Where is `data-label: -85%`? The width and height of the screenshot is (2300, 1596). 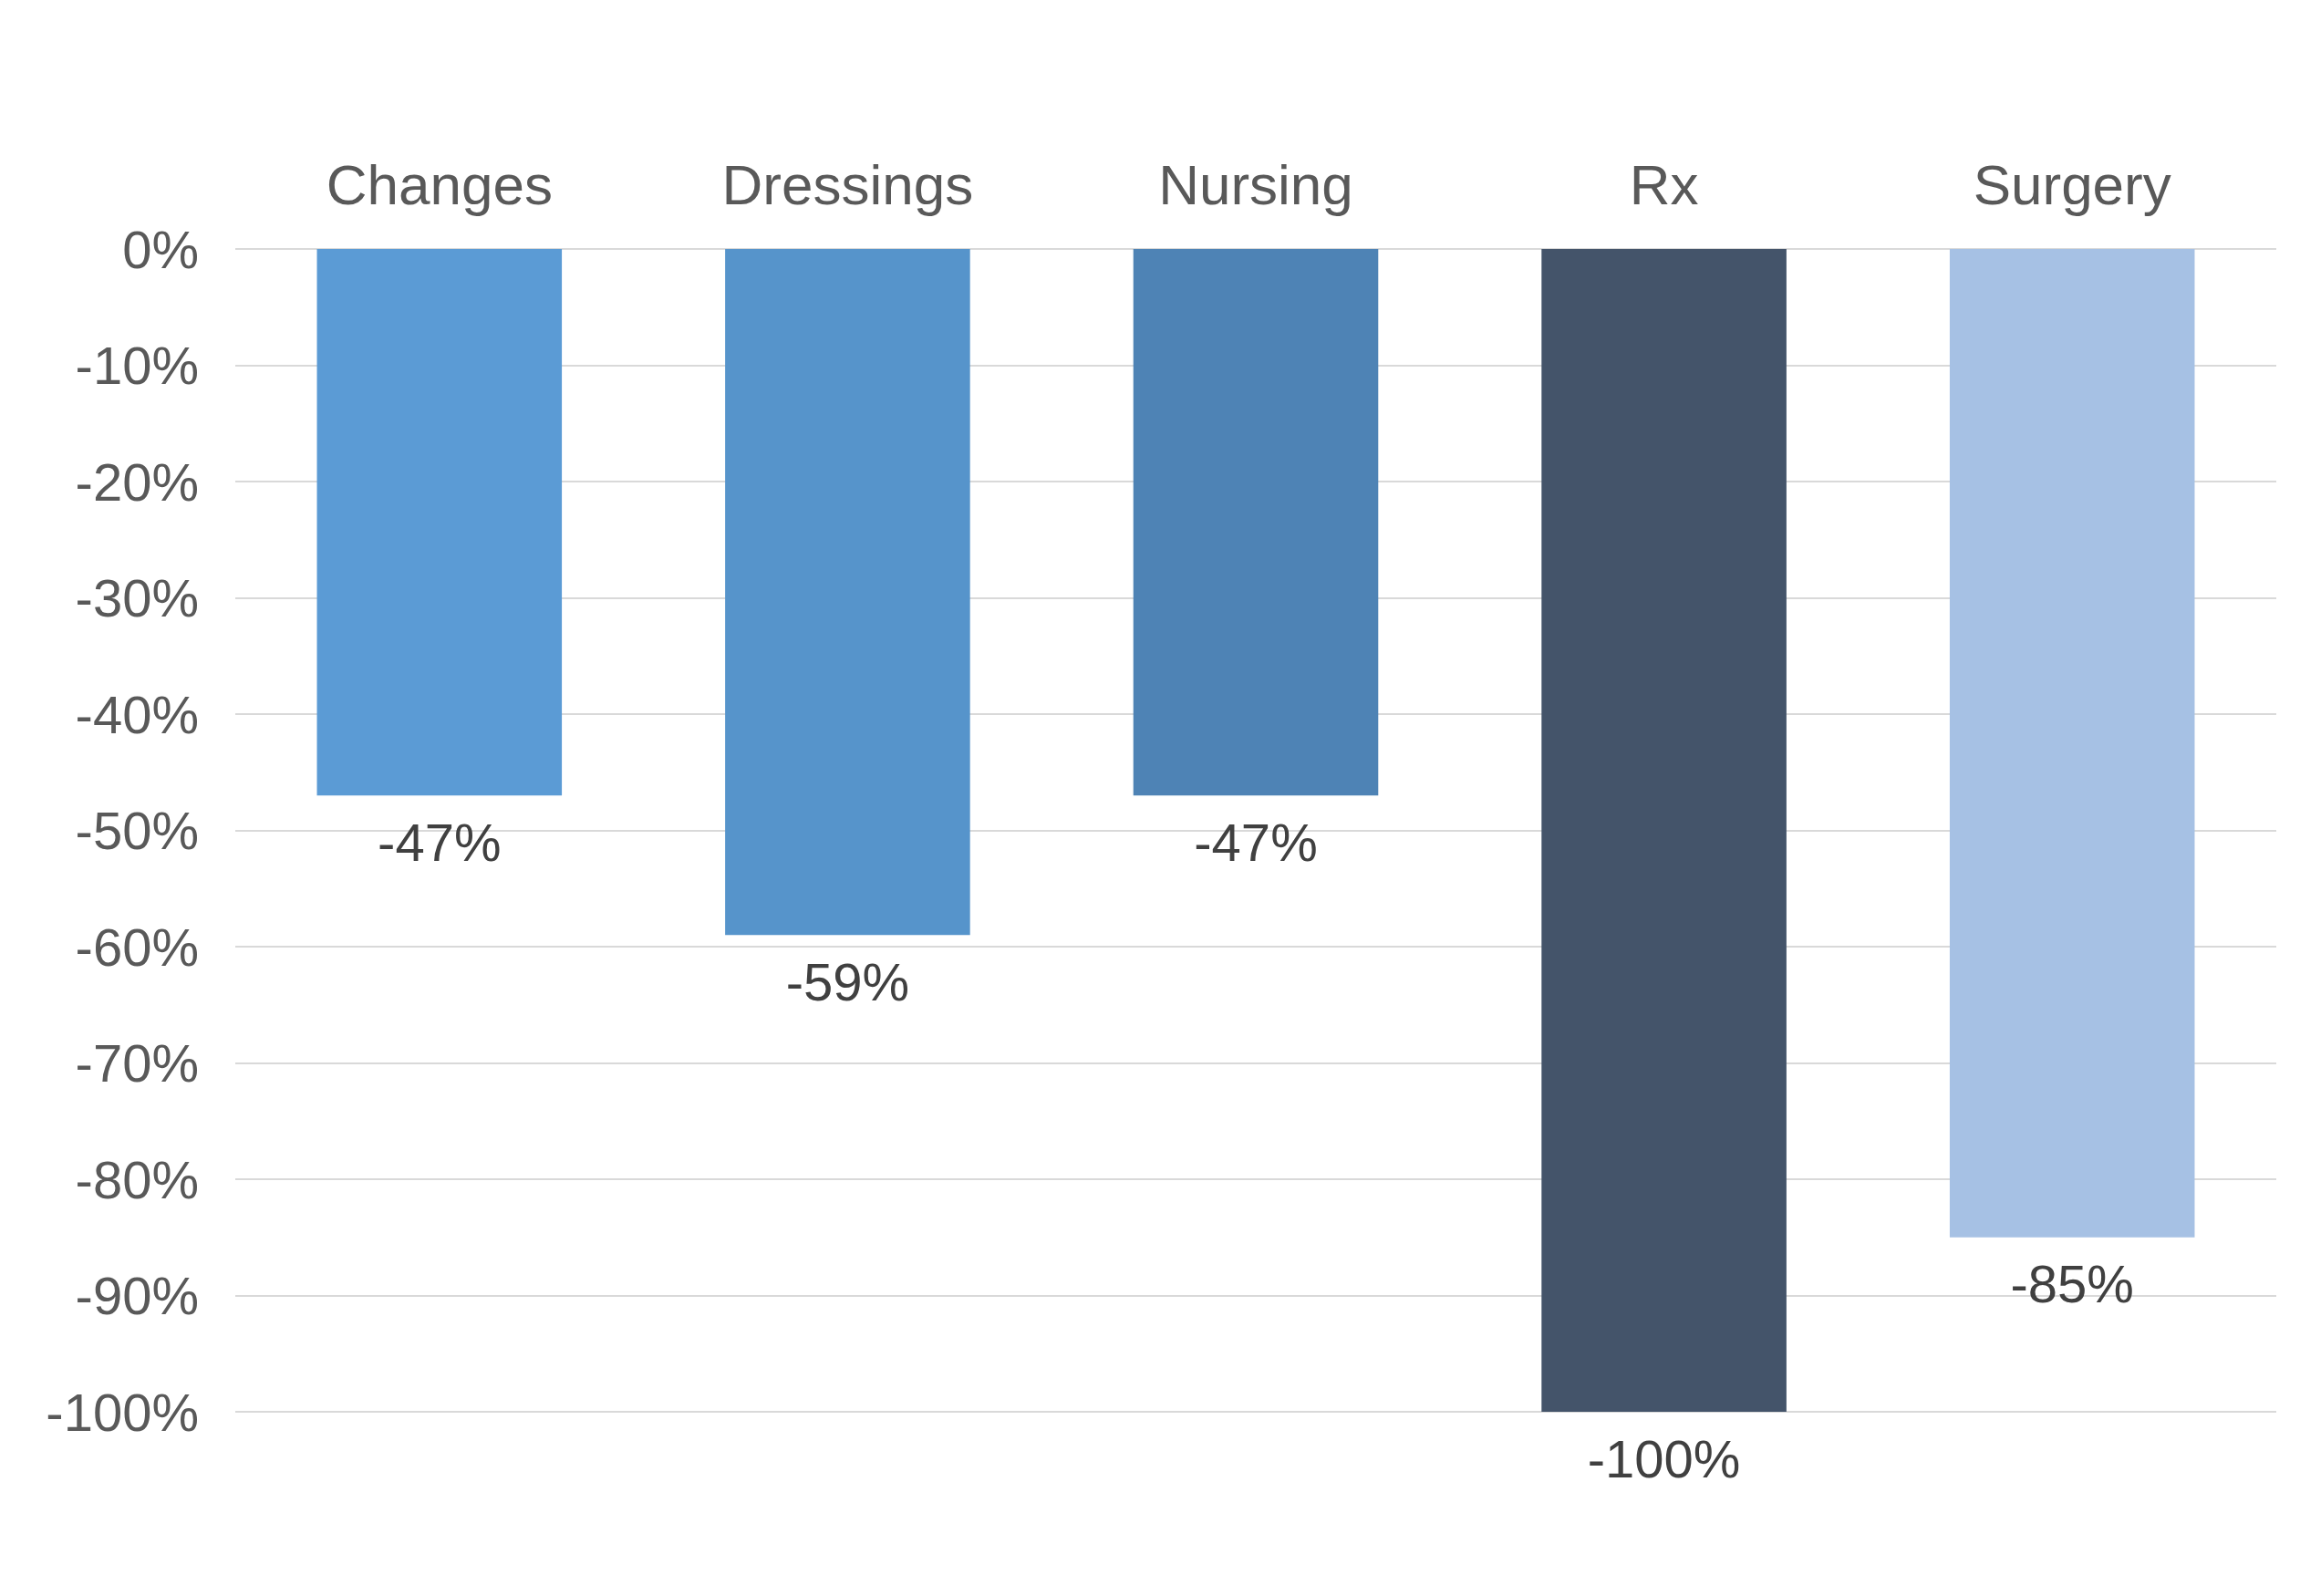
data-label: -85% is located at coordinates (2072, 1284).